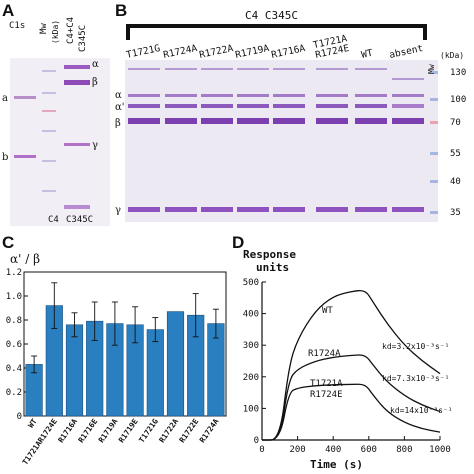 This screenshot has height=474, width=474. I want to click on chart-d-ytick-label: 300, so click(251, 346).